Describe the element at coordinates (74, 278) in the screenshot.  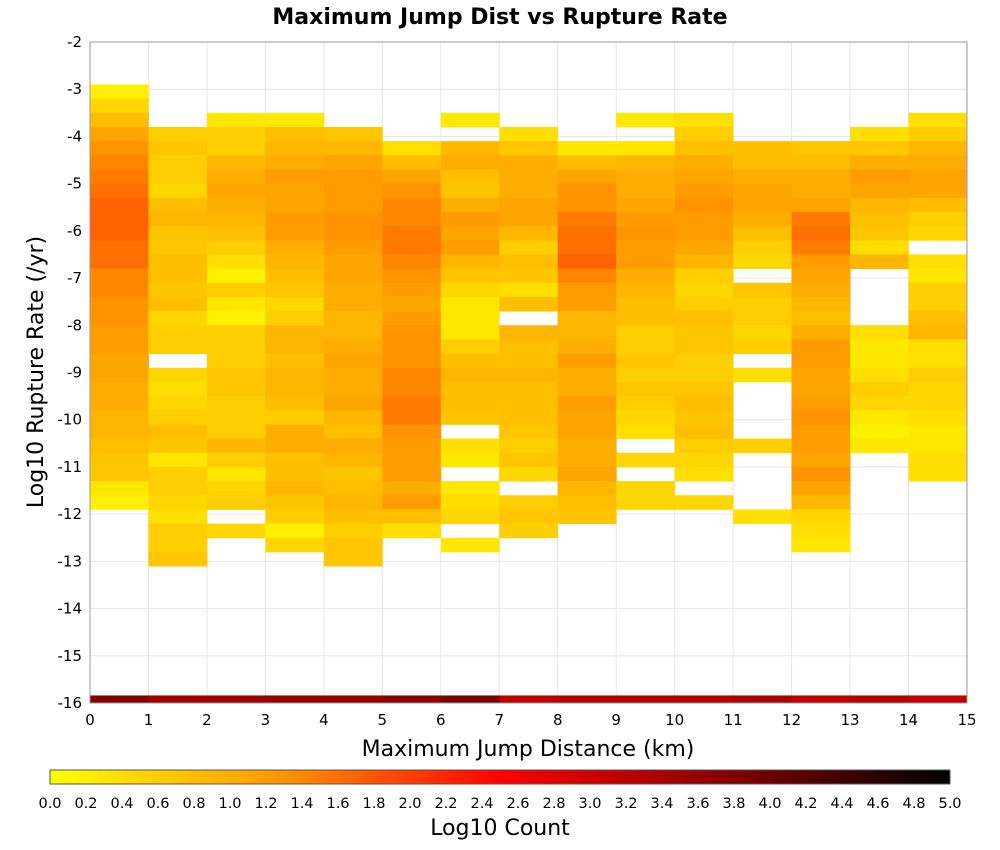
I see `y-tick-label: -7` at that location.